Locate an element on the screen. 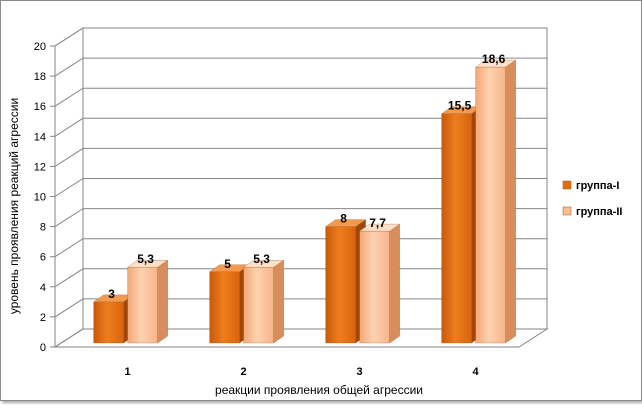 The width and height of the screenshot is (642, 405). data-label-0-3: 15,5 is located at coordinates (460, 106).